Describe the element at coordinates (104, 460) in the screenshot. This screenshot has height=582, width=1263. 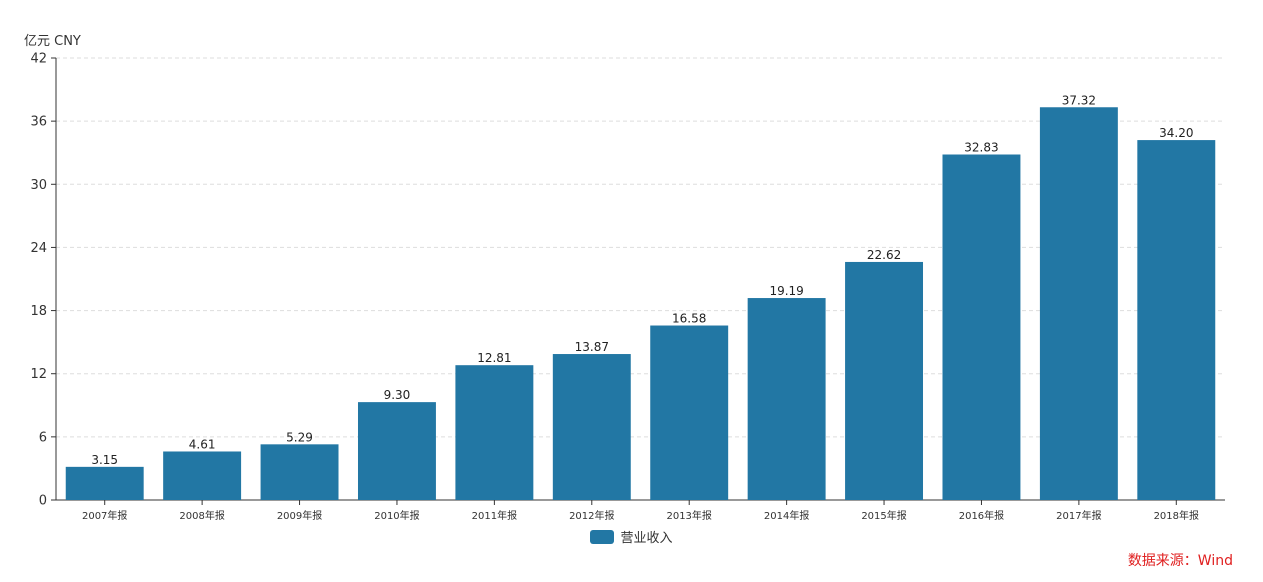
I see `bar-value-label: 3.15` at that location.